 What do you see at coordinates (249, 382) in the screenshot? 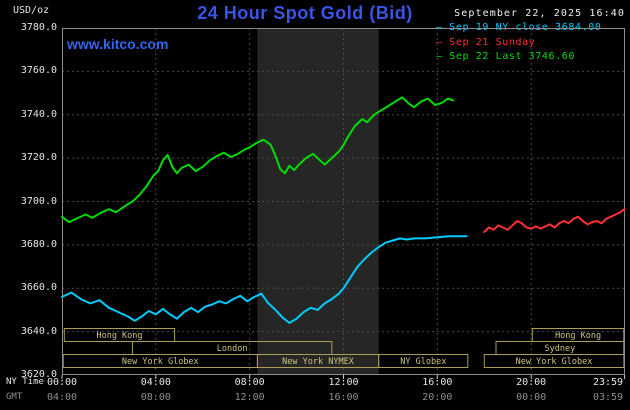
I see `x-axis-tick-label-ny: 08:00` at bounding box center [249, 382].